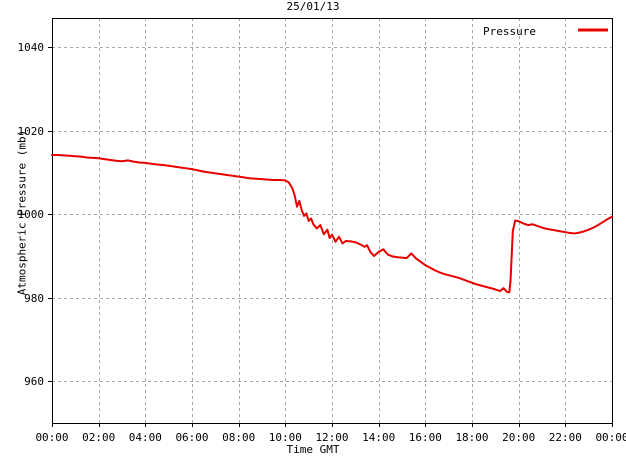  Describe the element at coordinates (239, 437) in the screenshot. I see `x-tick-label: 08:00` at that location.